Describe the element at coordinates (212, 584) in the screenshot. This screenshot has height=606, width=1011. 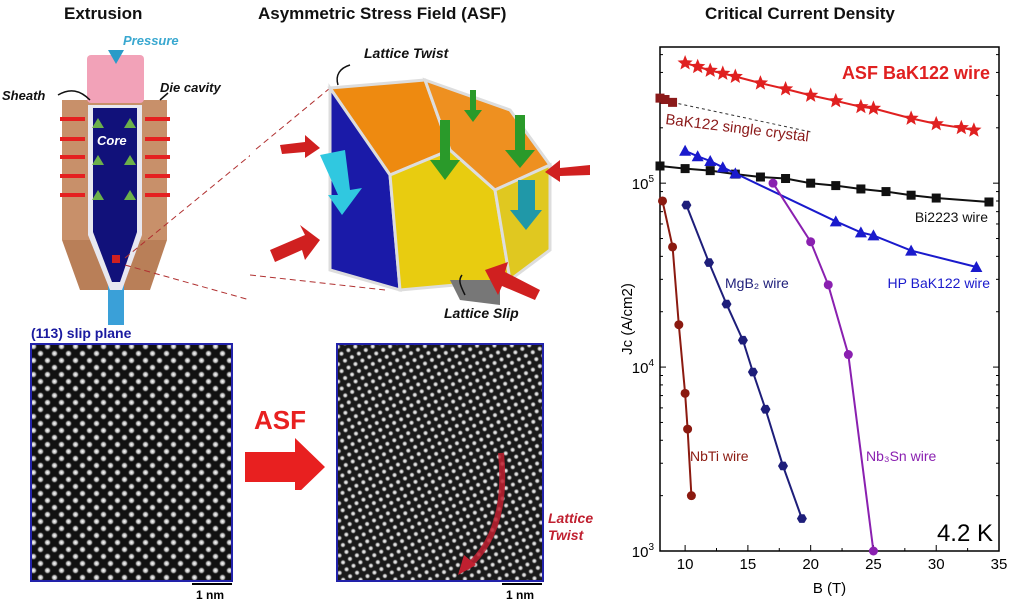
I see `scale-bar-left` at that location.